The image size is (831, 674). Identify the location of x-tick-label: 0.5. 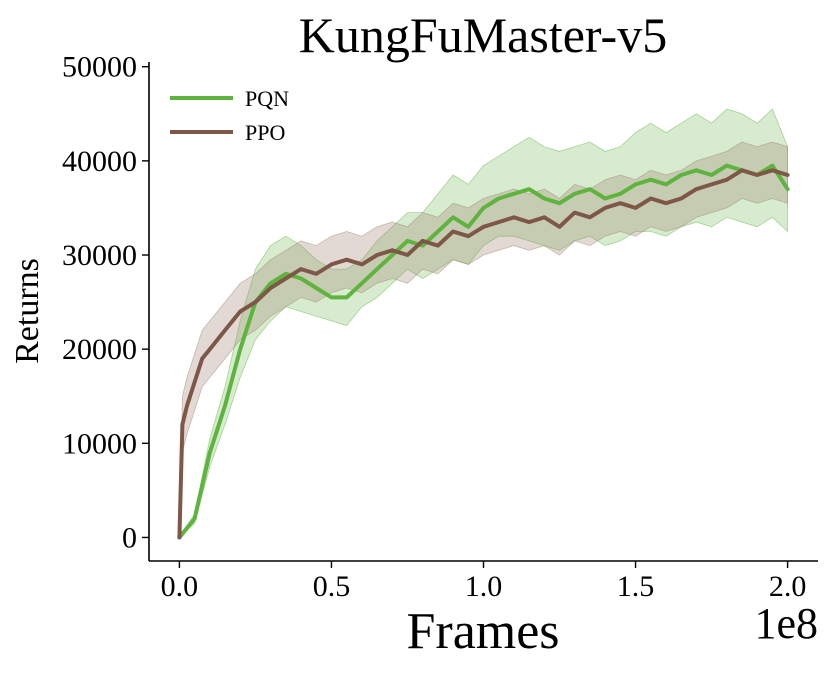
(332, 586).